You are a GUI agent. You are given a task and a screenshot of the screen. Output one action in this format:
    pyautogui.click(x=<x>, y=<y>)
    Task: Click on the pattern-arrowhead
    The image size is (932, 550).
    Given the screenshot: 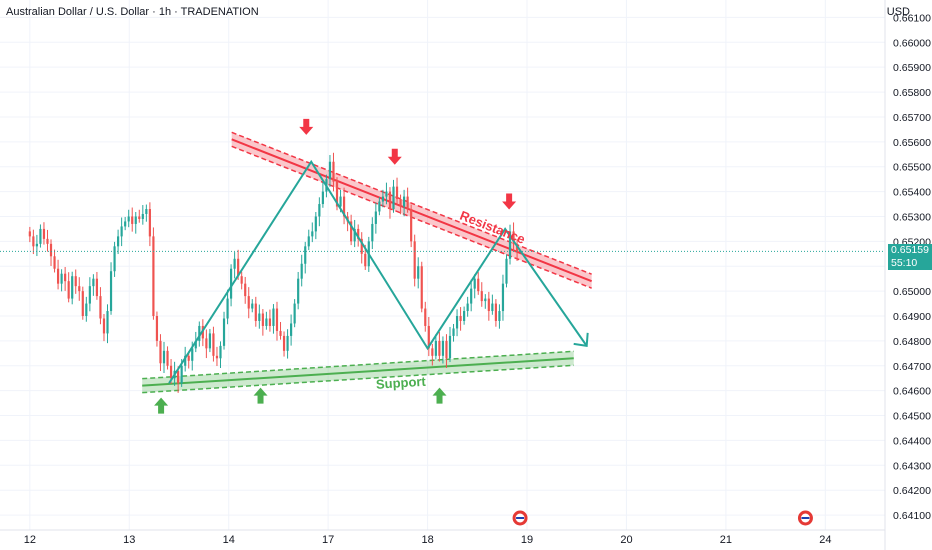 What is the action you would take?
    pyautogui.click(x=581, y=340)
    